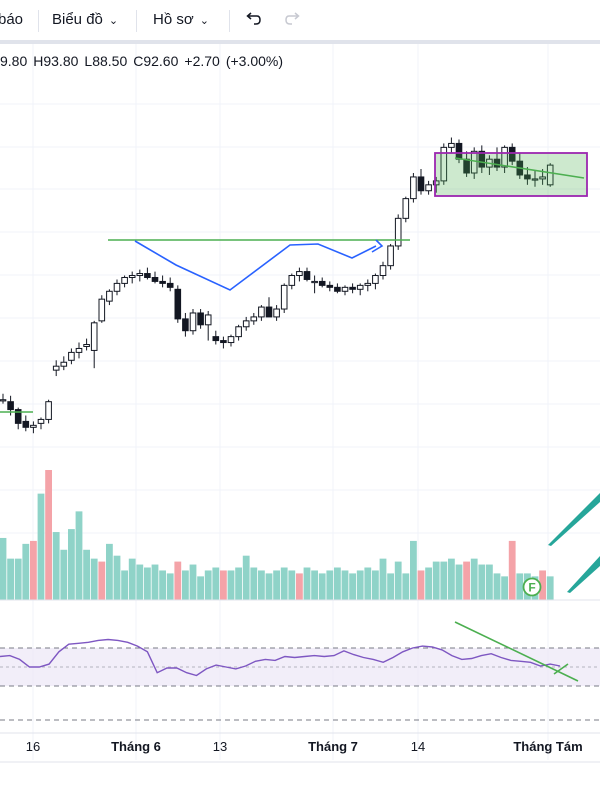 Image resolution: width=600 pixels, height=800 pixels. I want to click on partial-menu-label: báo, so click(12, 19).